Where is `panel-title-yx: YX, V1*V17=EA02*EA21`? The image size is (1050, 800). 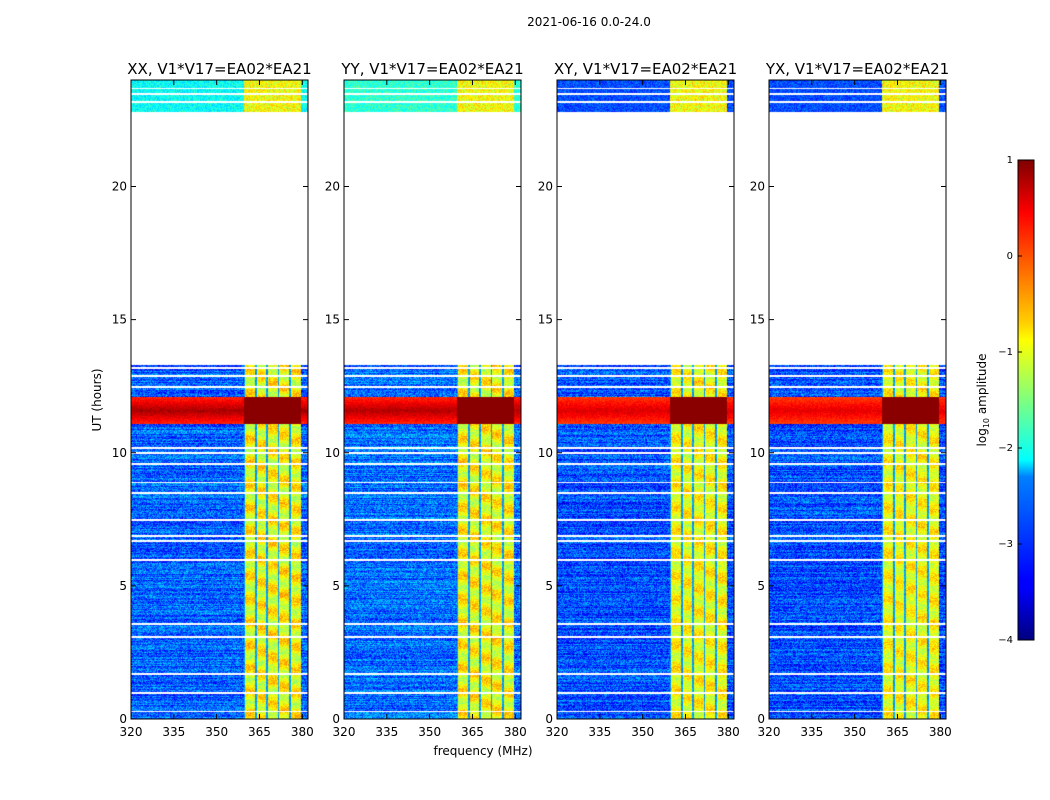 panel-title-yx: YX, V1*V17=EA02*EA21 is located at coordinates (857, 69).